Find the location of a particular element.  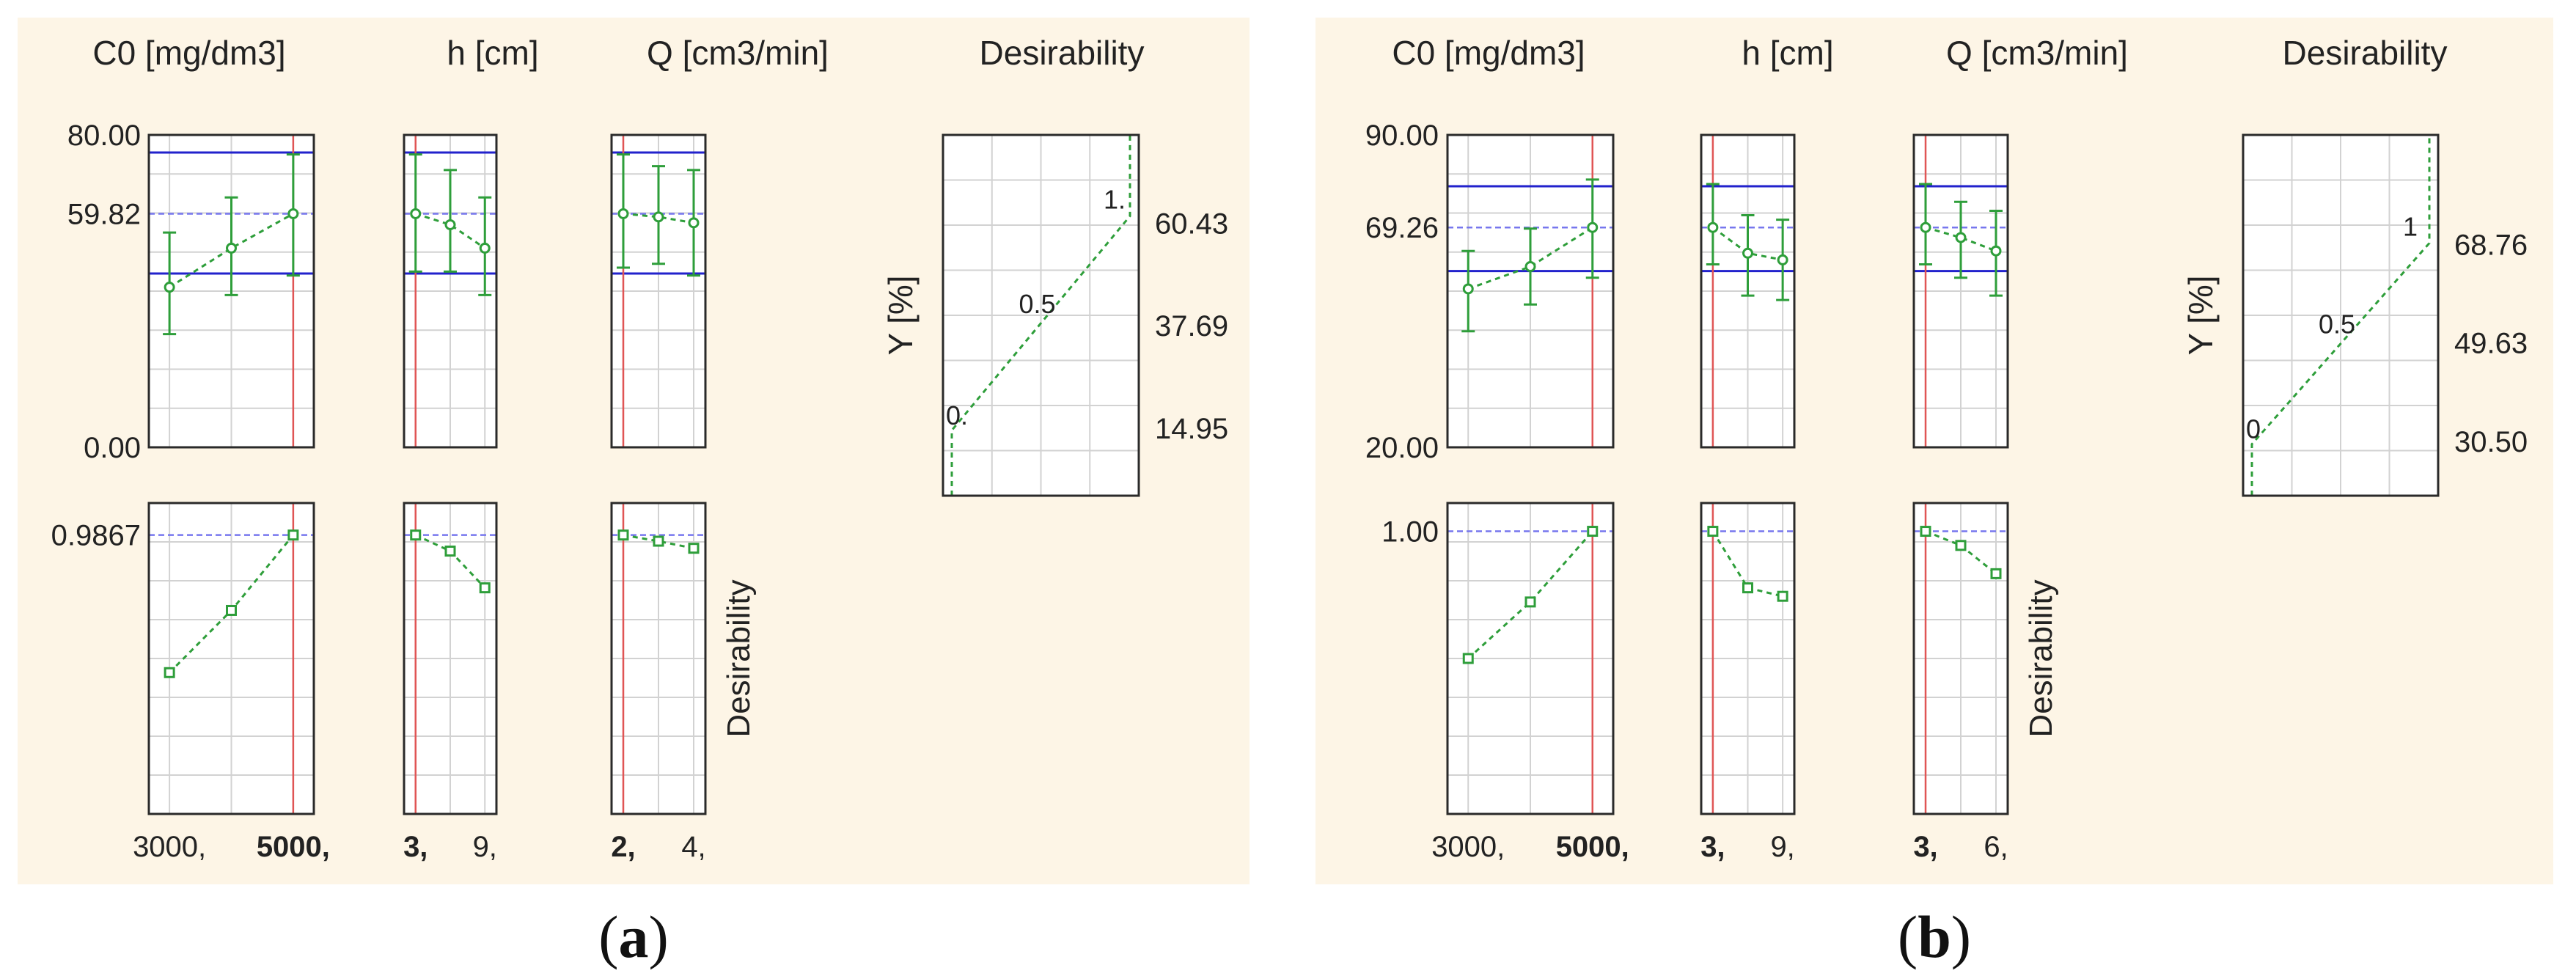

x-tick-label-q: 6, is located at coordinates (1996, 847).